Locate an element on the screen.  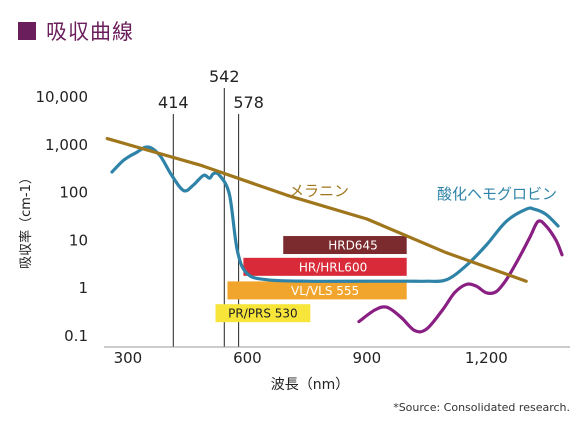
curve-labels: メラニン 酸化ヘモグロビン is located at coordinates (423, 192).